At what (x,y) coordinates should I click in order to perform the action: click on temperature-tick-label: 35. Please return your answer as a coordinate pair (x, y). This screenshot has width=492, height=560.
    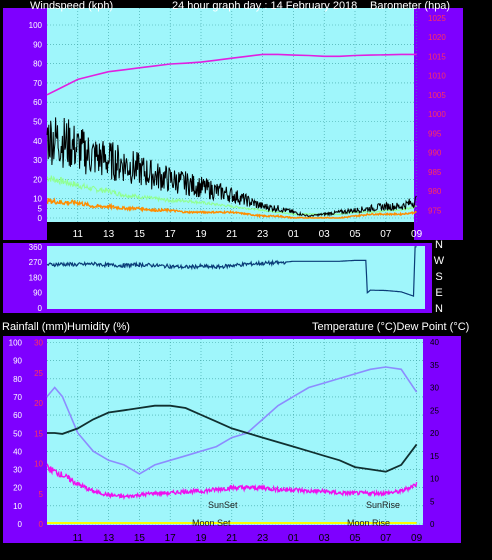
    Looking at the image, I should click on (434, 365).